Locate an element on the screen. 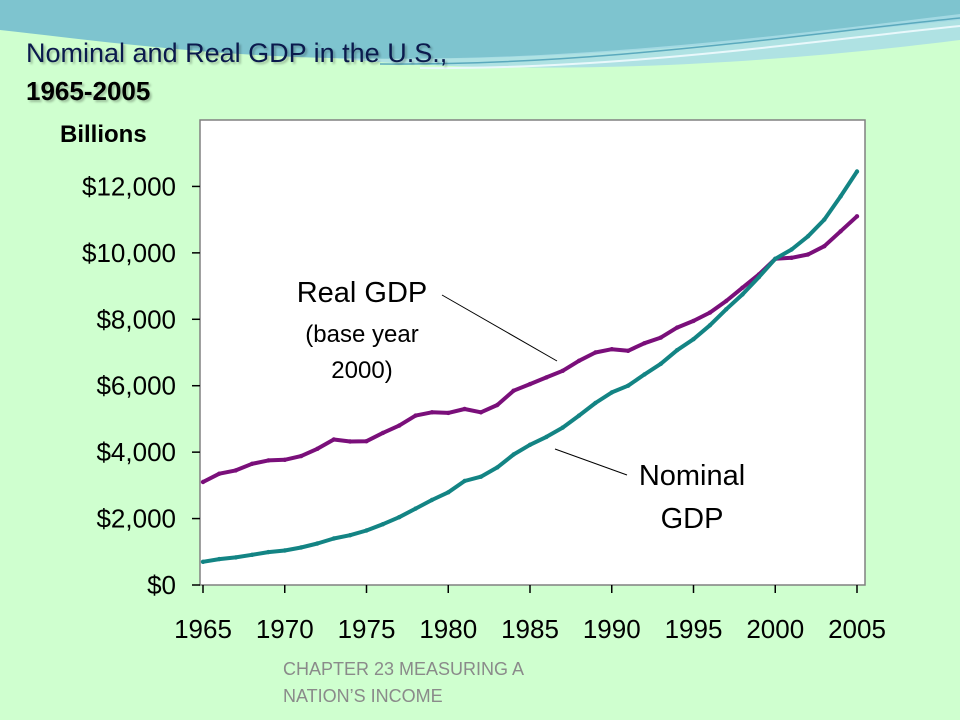  real-gdp-label: Real GDP is located at coordinates (362, 293).